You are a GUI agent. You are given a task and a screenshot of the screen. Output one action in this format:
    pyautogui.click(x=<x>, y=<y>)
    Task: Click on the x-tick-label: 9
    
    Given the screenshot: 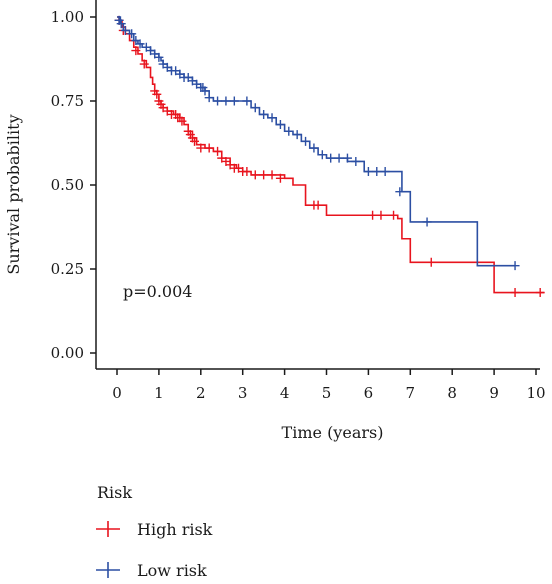 What is the action you would take?
    pyautogui.click(x=494, y=393)
    